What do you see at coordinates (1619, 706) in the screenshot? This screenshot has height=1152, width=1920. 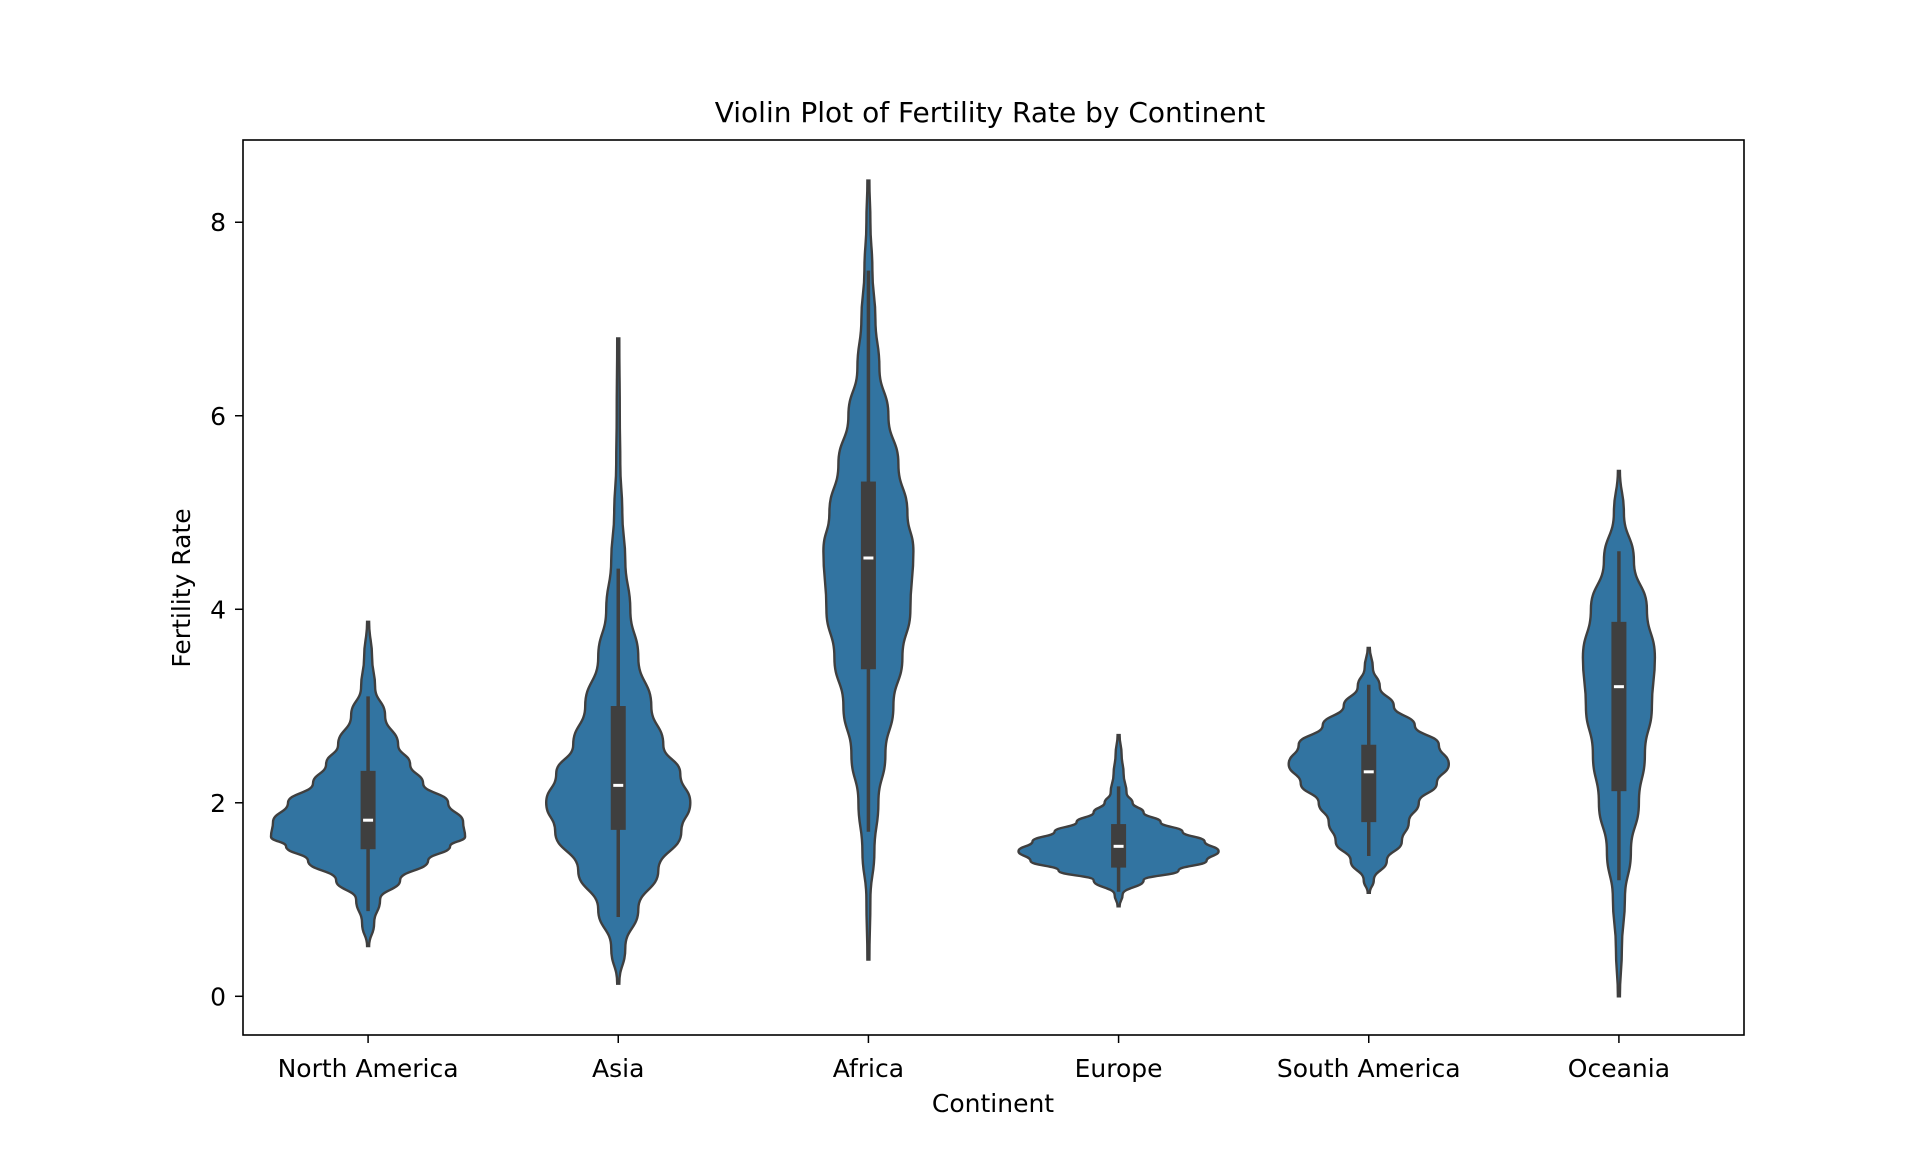 I see `iqr-box-oceania` at bounding box center [1619, 706].